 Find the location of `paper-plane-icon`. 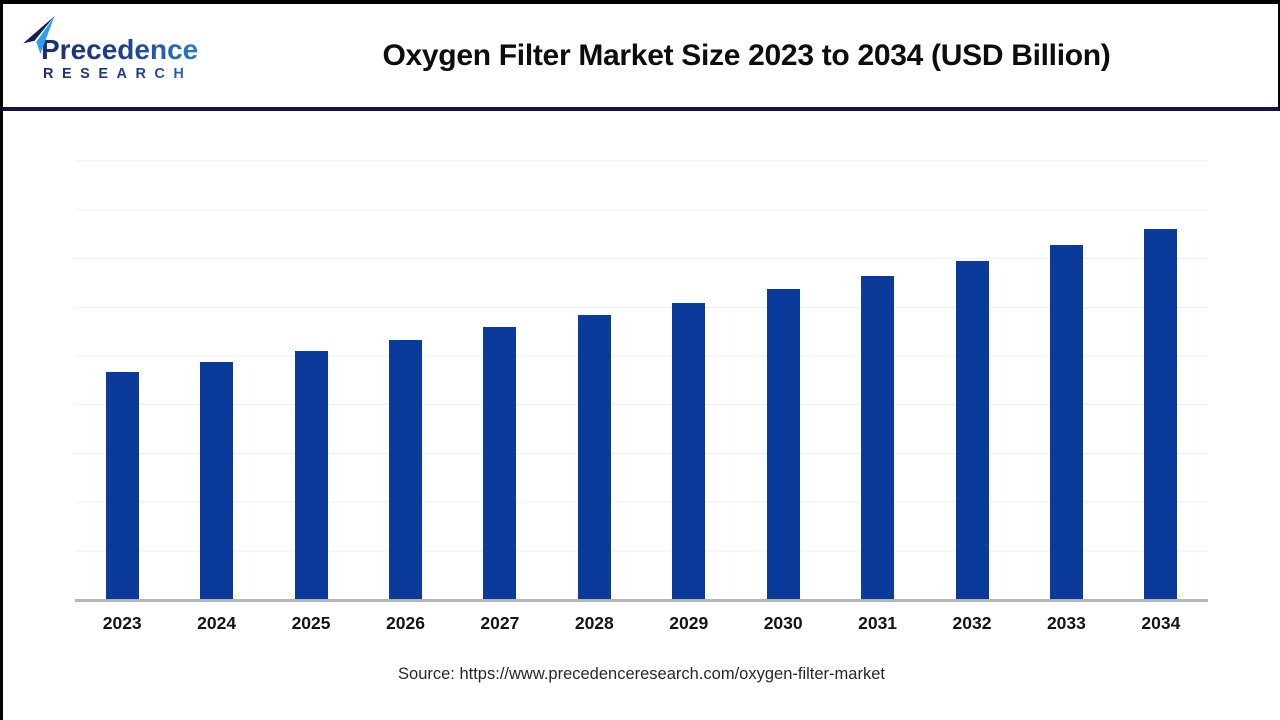

paper-plane-icon is located at coordinates (39, 34).